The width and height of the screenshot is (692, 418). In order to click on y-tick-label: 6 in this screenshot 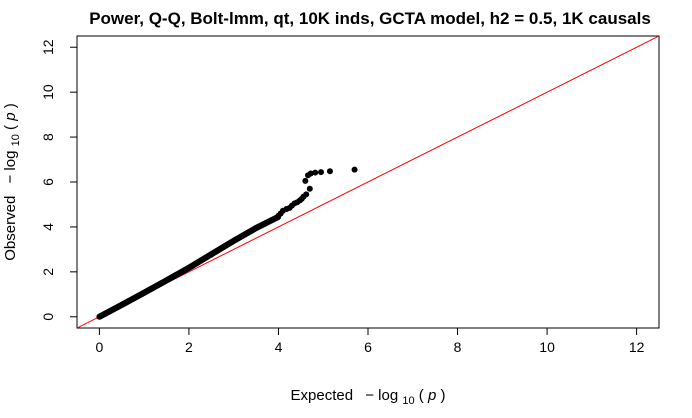, I will do `click(48, 182)`.